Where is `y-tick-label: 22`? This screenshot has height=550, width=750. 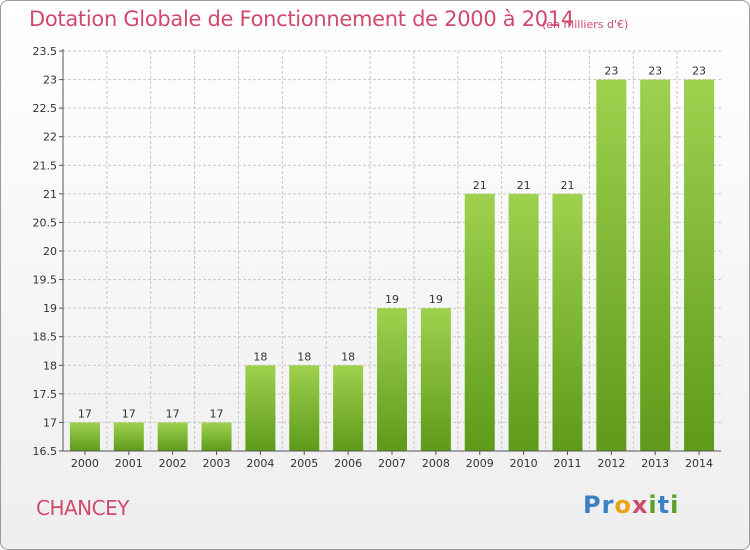
y-tick-label: 22 is located at coordinates (50, 137).